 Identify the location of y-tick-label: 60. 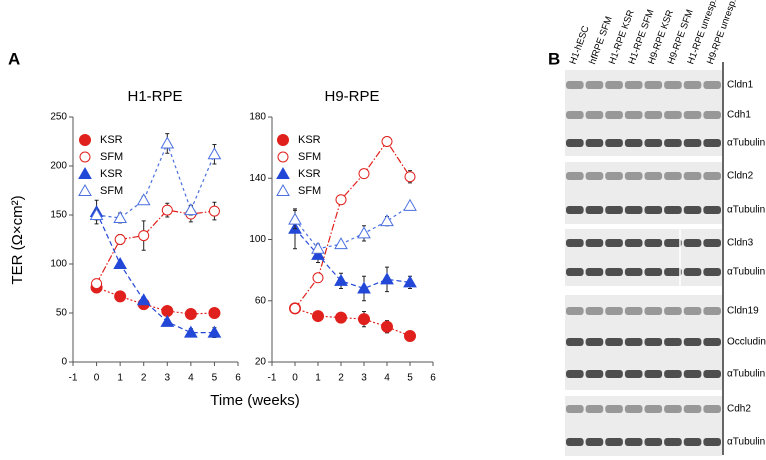
(261, 300).